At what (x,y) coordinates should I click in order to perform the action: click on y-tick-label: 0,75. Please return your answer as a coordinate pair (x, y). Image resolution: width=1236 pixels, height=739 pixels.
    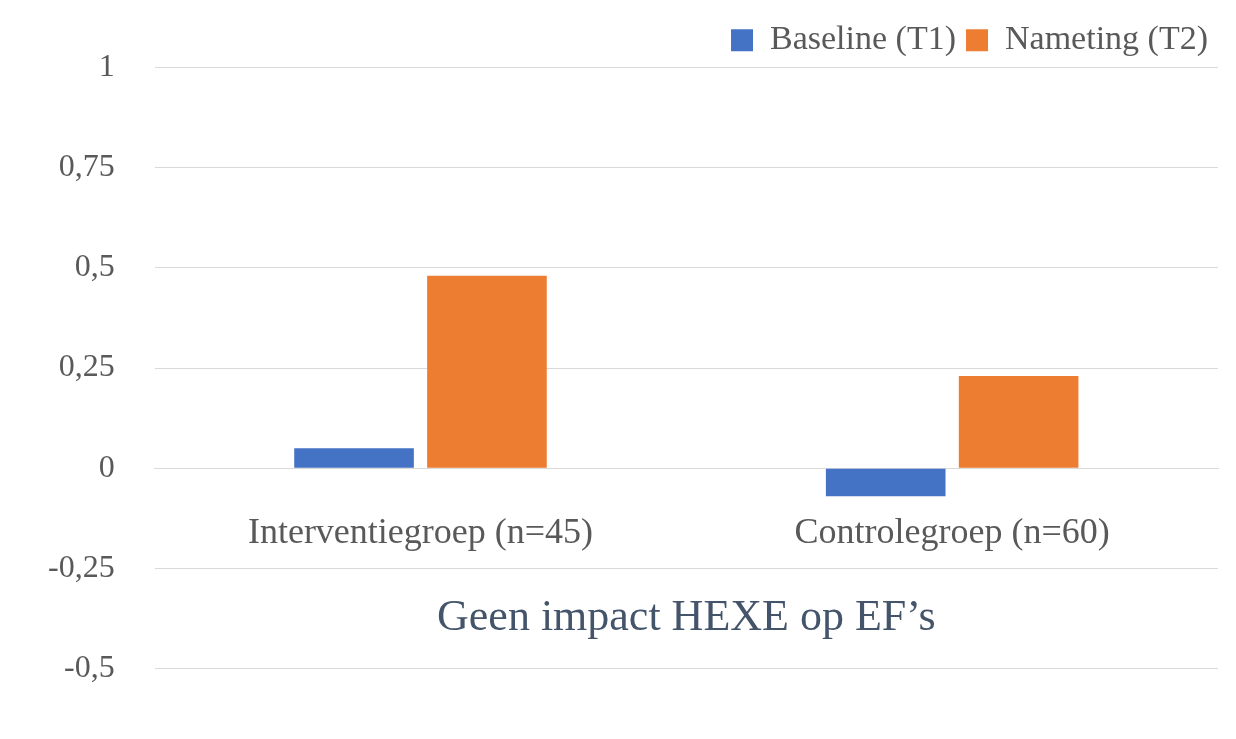
    Looking at the image, I should click on (86, 164).